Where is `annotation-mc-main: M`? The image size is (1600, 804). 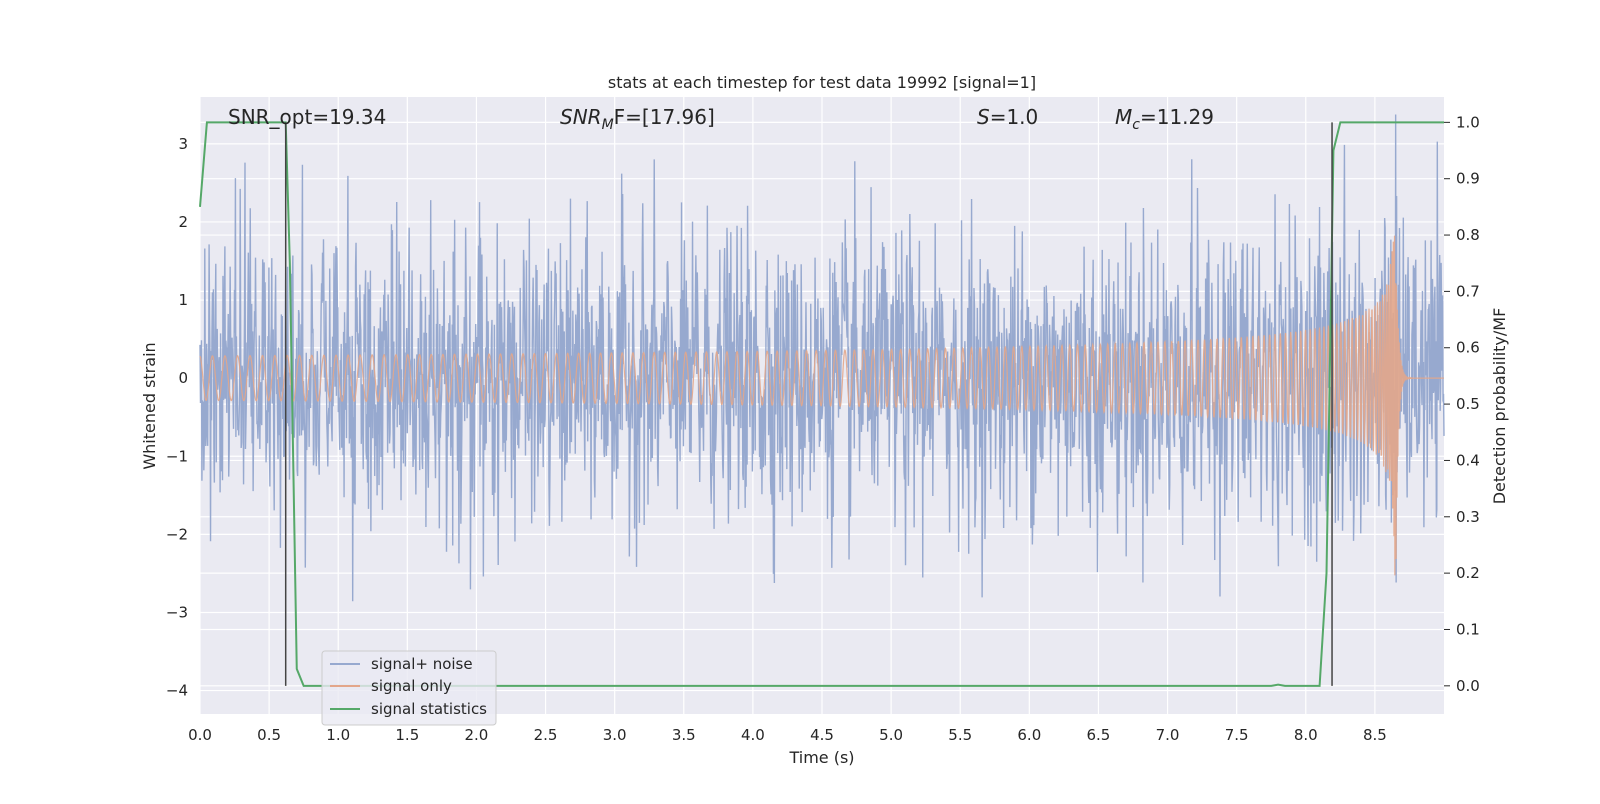
annotation-mc-main: M is located at coordinates (1123, 117).